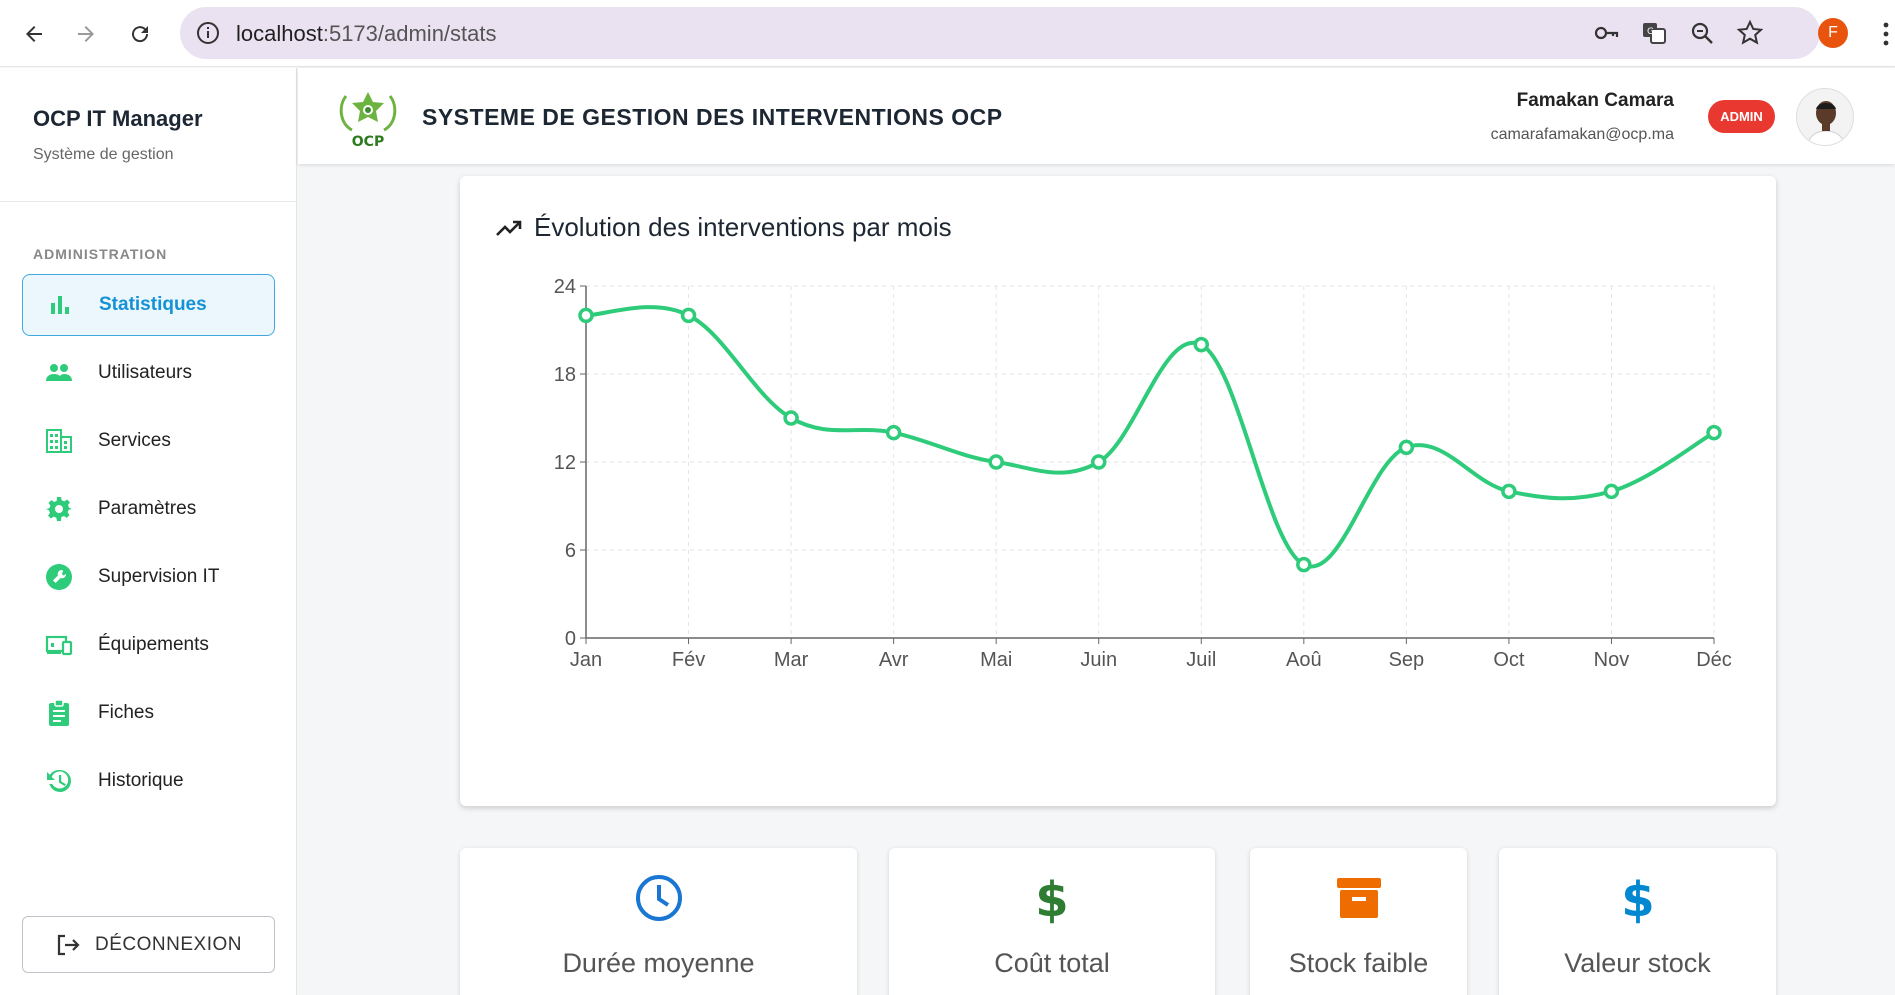 The height and width of the screenshot is (995, 1895). I want to click on gear-icon, so click(59, 509).